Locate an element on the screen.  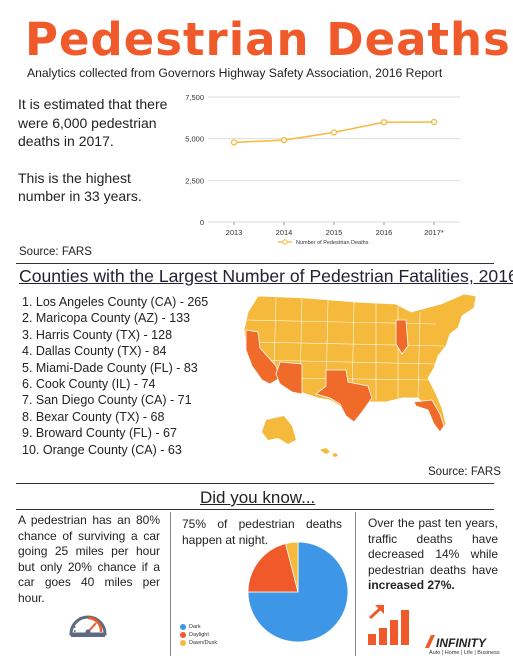
list-item: 3. Harris County (TX) - 128 is located at coordinates (97, 334).